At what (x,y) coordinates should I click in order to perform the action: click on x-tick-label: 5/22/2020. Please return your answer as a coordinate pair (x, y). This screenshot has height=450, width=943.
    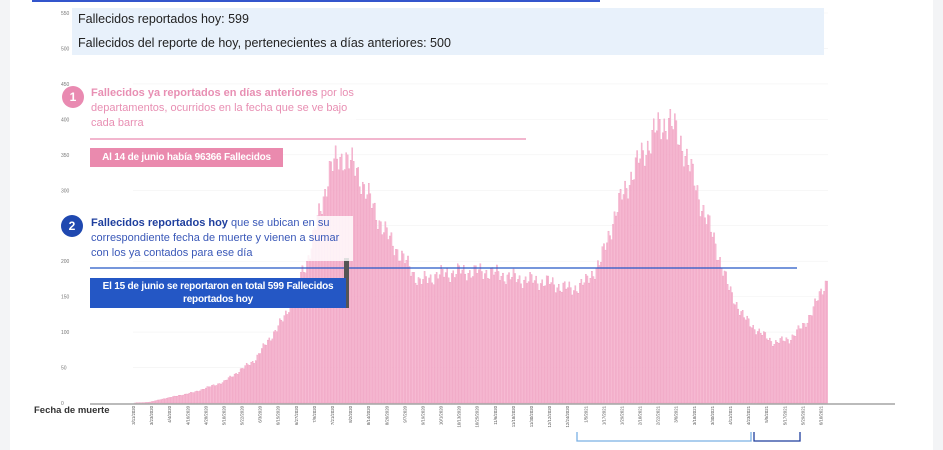
    Looking at the image, I should click on (242, 415).